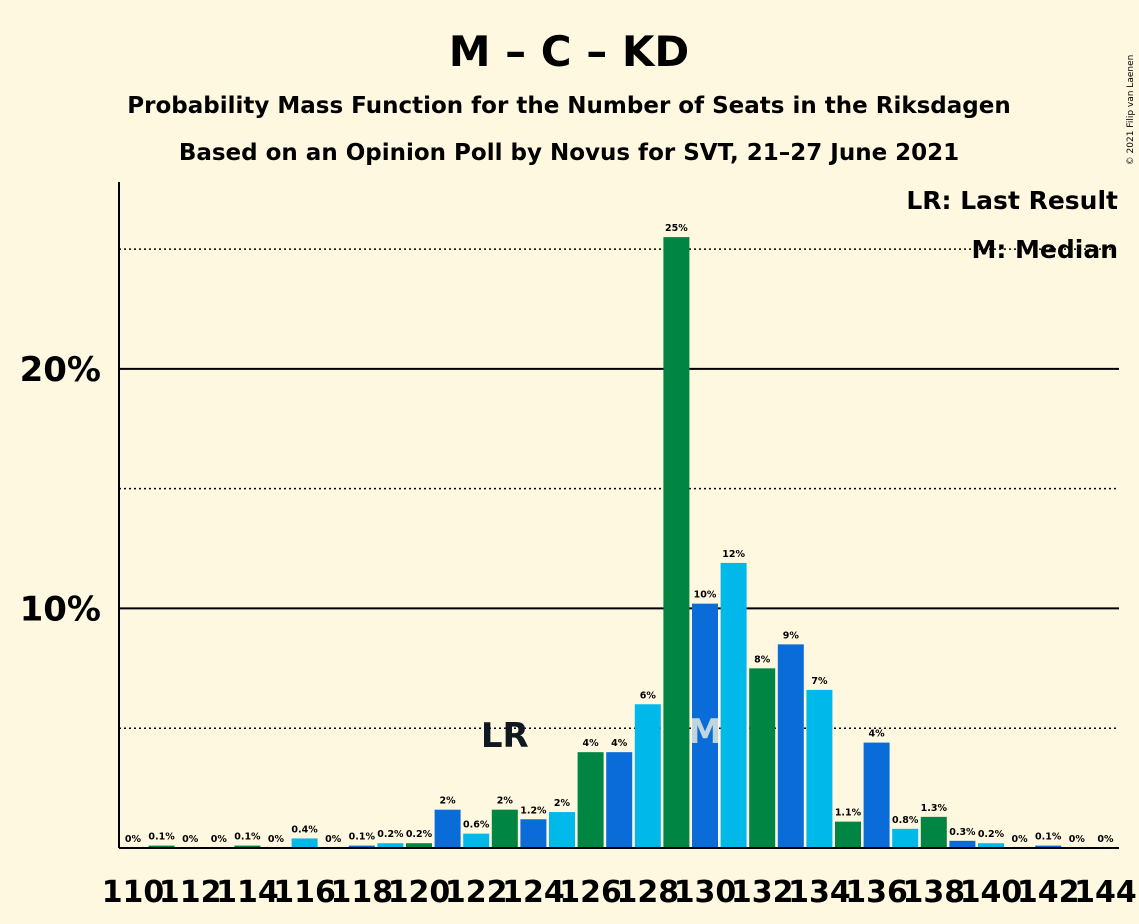 This screenshot has width=1139, height=924. What do you see at coordinates (991, 892) in the screenshot?
I see `x-tick-label: 140` at bounding box center [991, 892].